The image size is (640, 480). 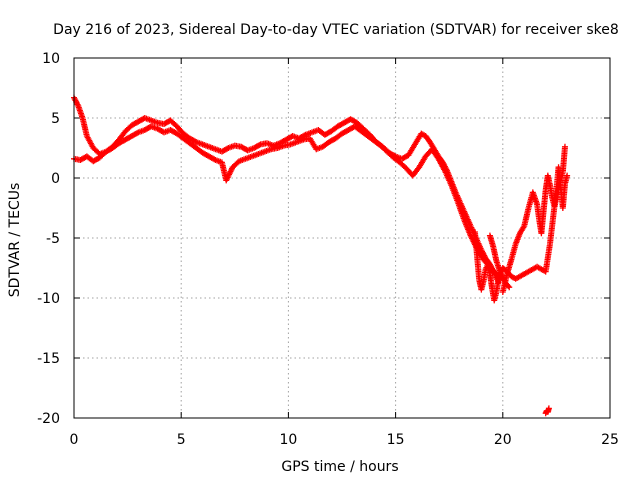 I want to click on series-track-d, so click(x=535, y=229).